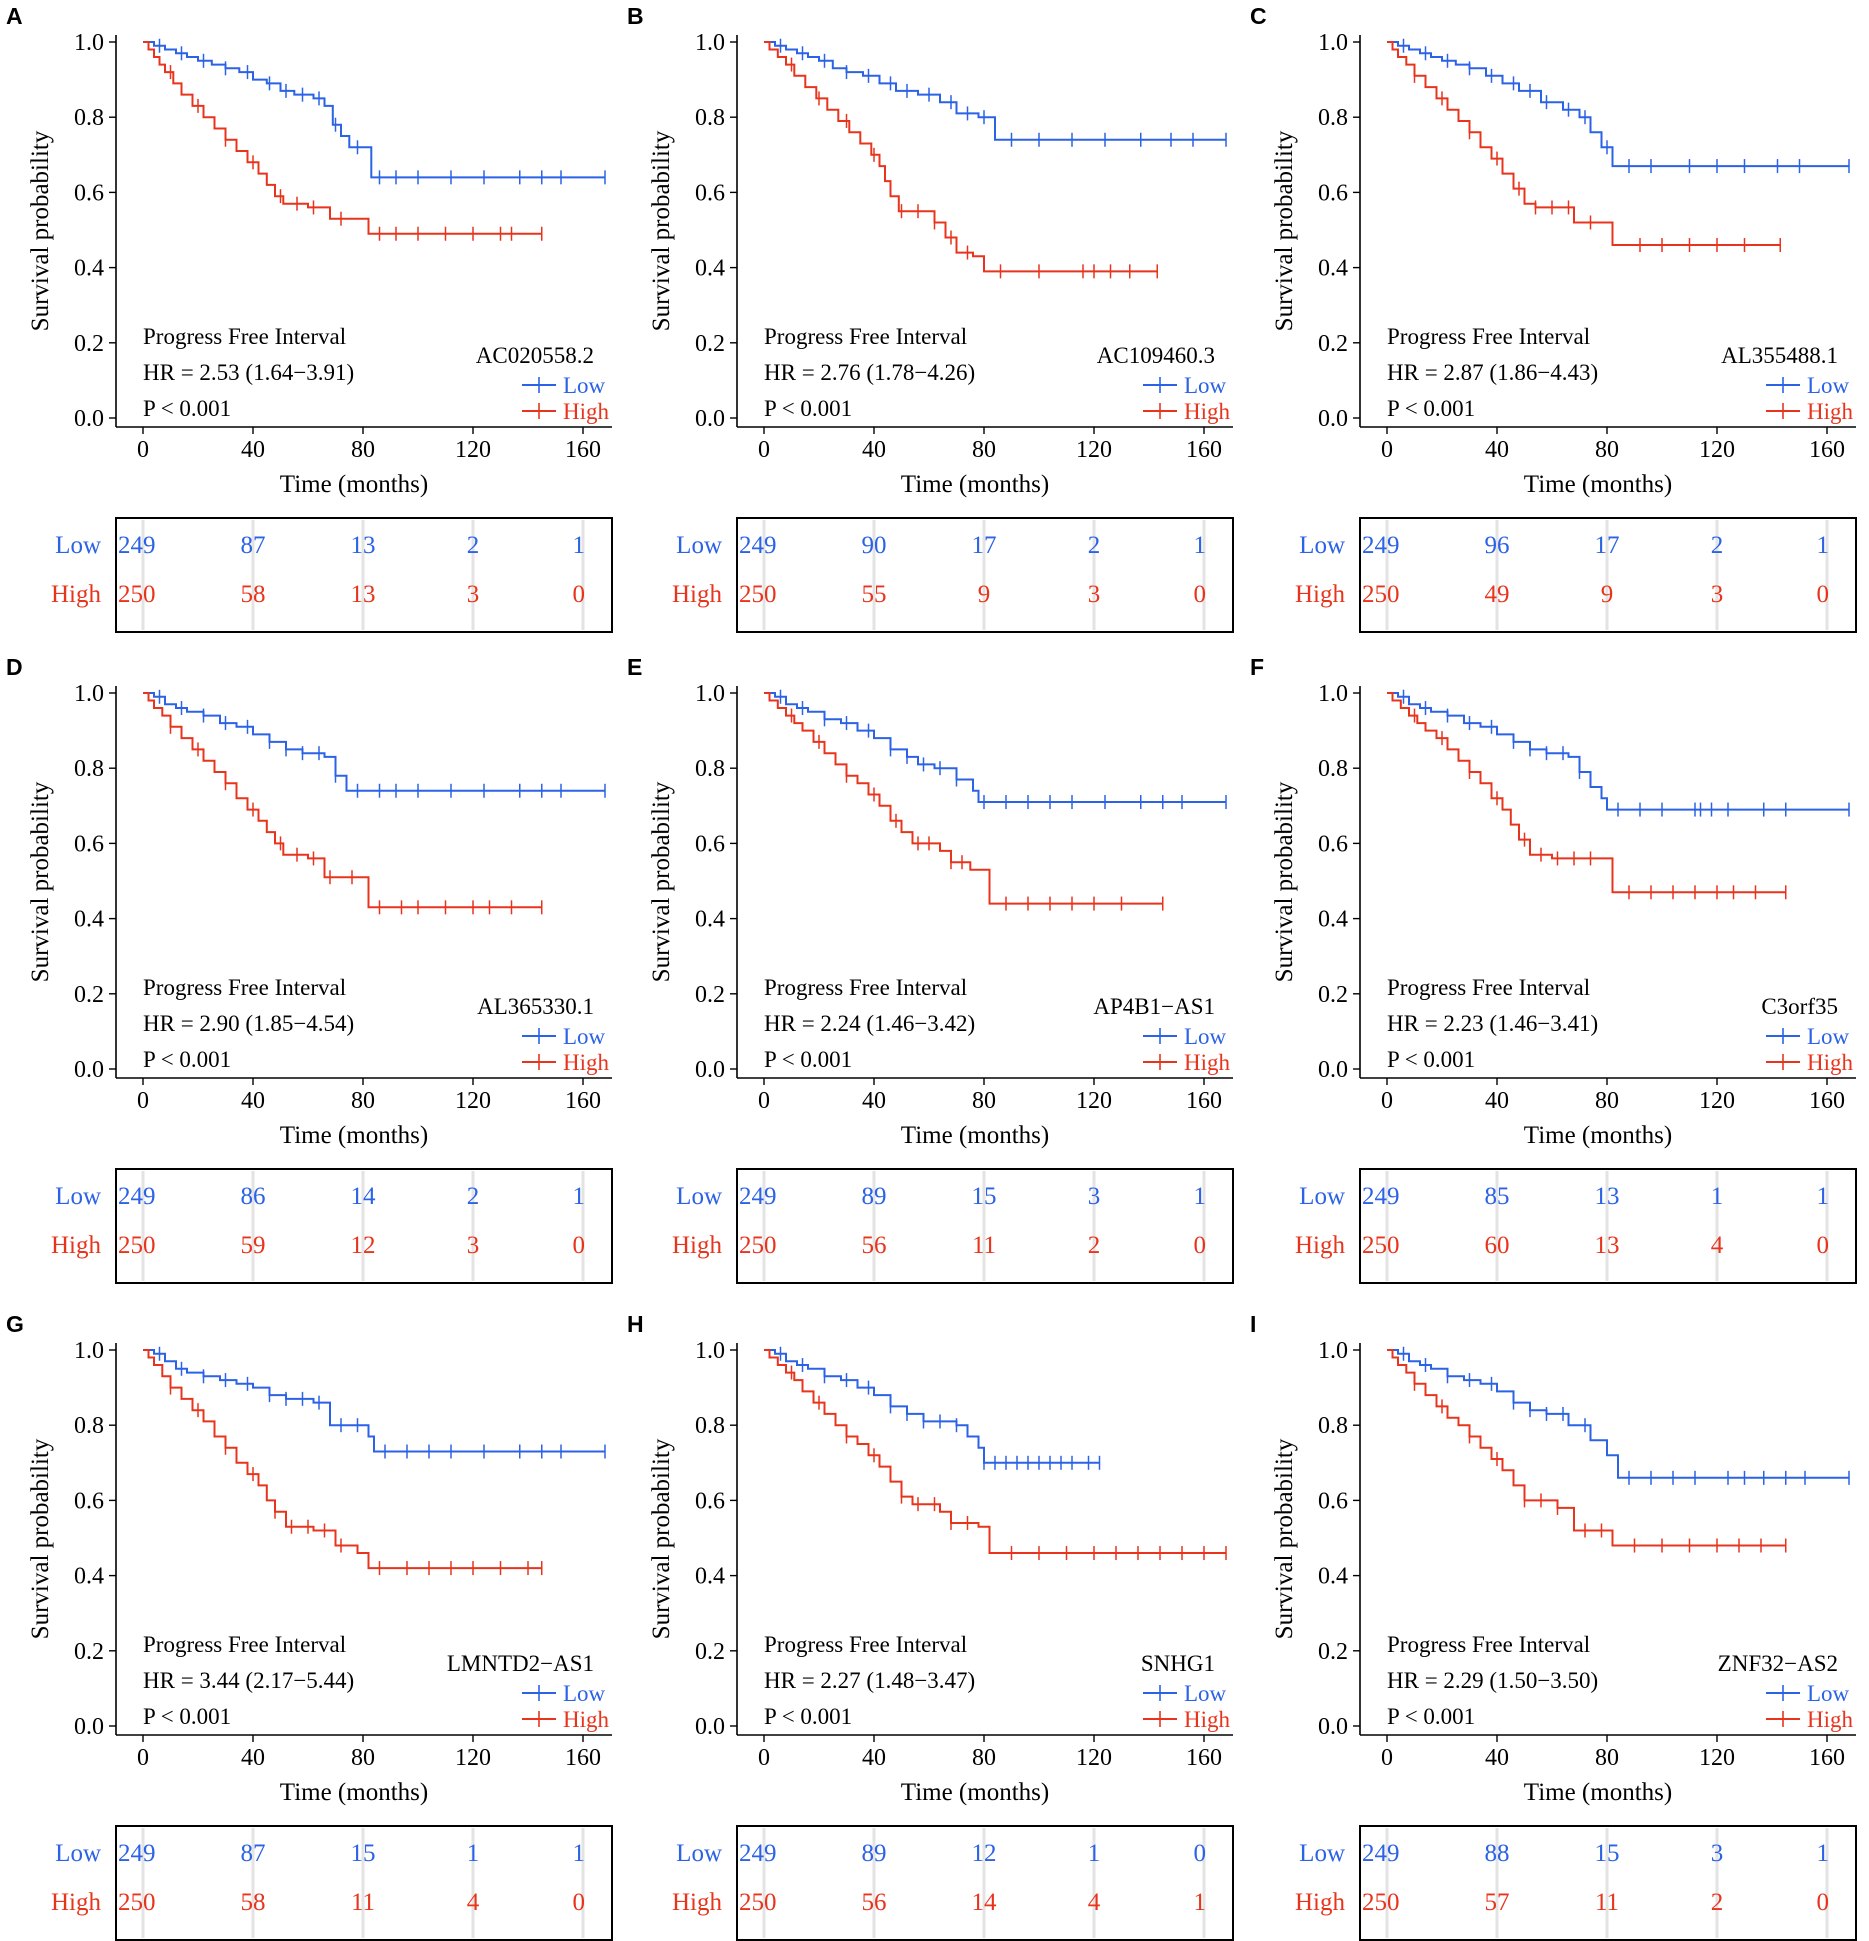 This screenshot has width=1869, height=1941. What do you see at coordinates (1823, 1902) in the screenshot?
I see `risk-count-high: 0` at bounding box center [1823, 1902].